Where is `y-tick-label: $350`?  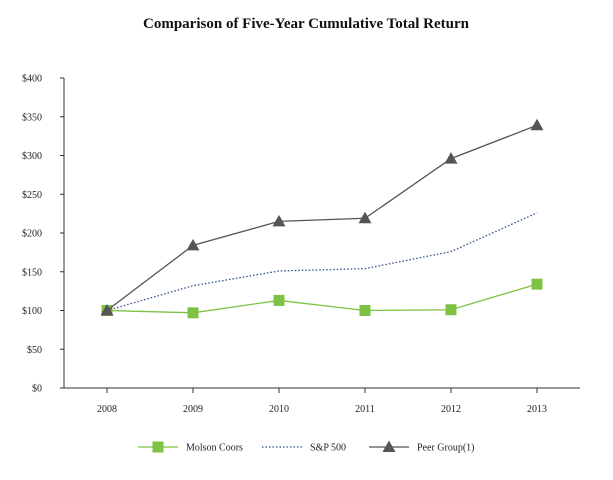
y-tick-label: $350 is located at coordinates (32, 117).